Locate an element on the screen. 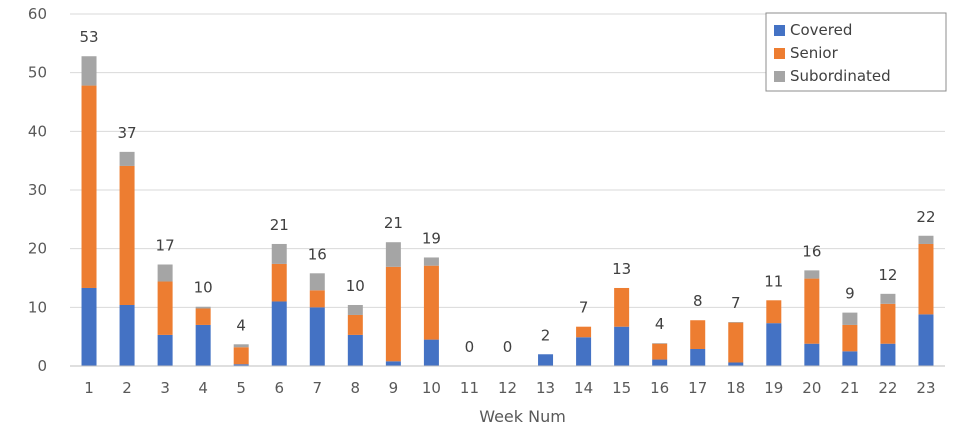 This screenshot has height=430, width=954. legend-swatch-subordinated is located at coordinates (779, 76).